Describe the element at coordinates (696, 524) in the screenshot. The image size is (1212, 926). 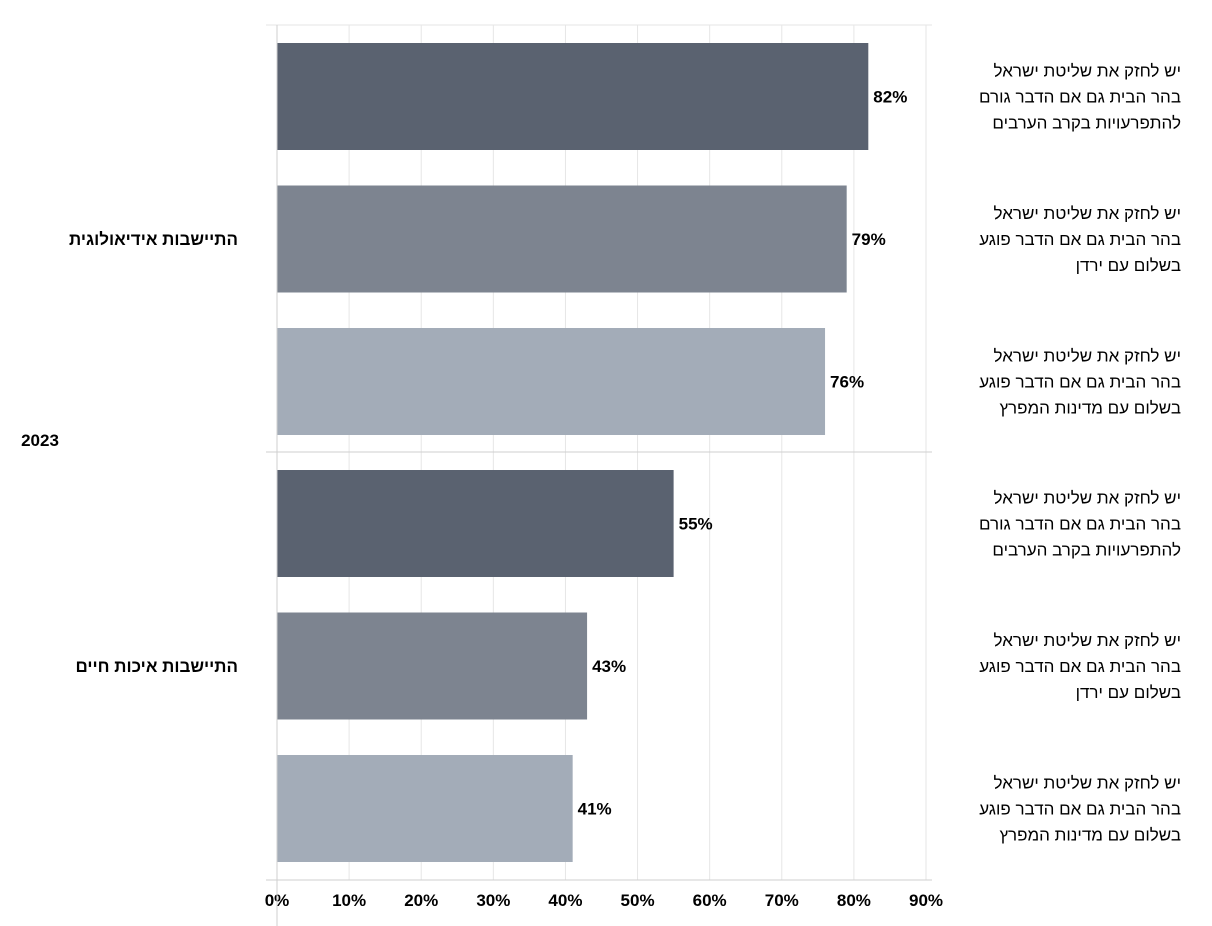
I see `data-label: 55%` at that location.